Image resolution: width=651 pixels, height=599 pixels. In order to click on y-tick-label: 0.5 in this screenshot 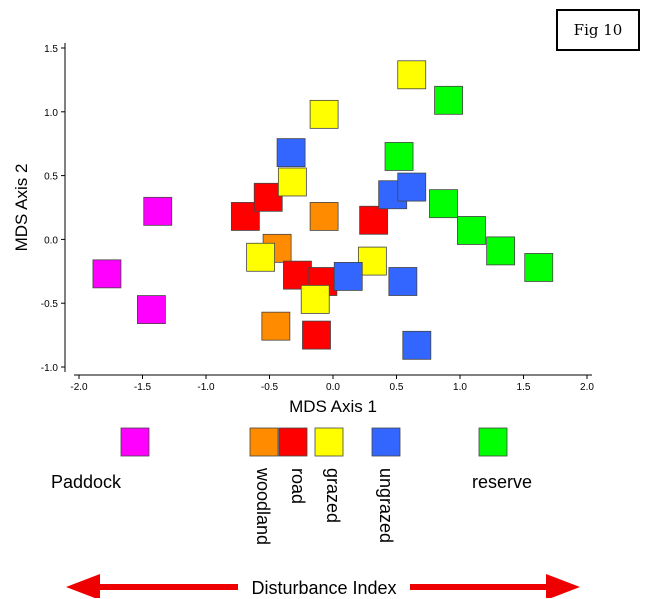, I will do `click(51, 177)`.